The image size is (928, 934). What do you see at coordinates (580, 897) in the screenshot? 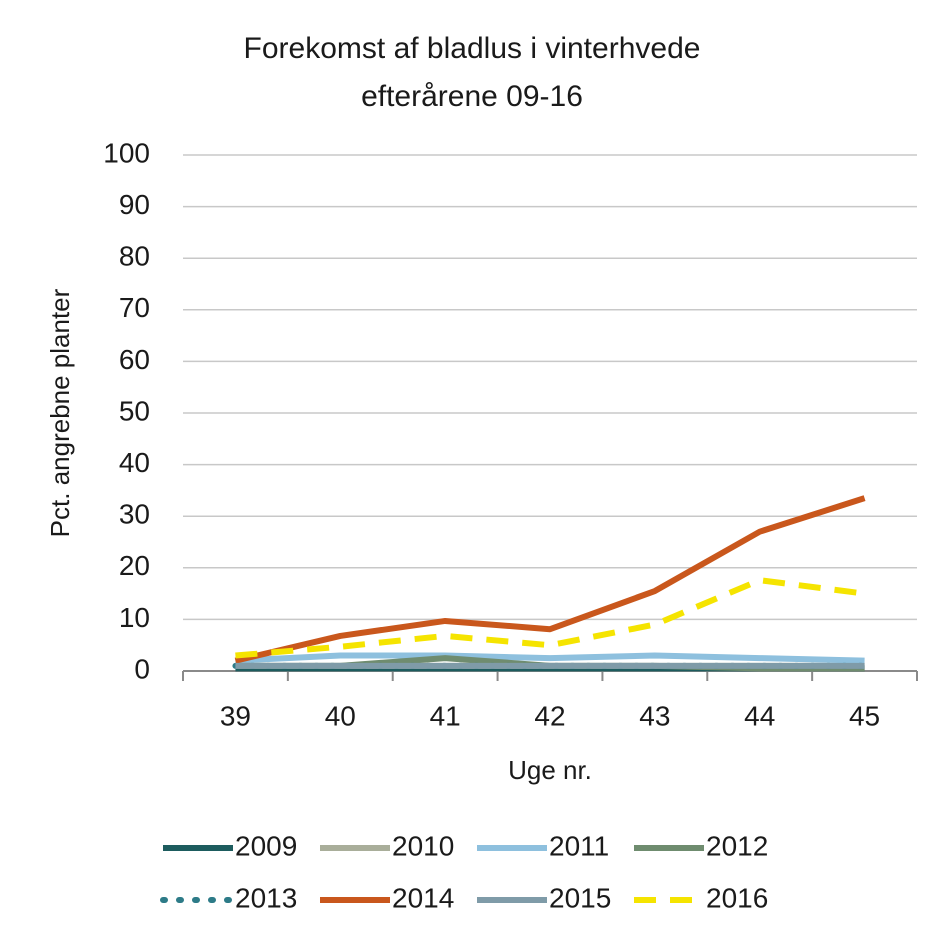
I see `legend-label: 2015` at bounding box center [580, 897].